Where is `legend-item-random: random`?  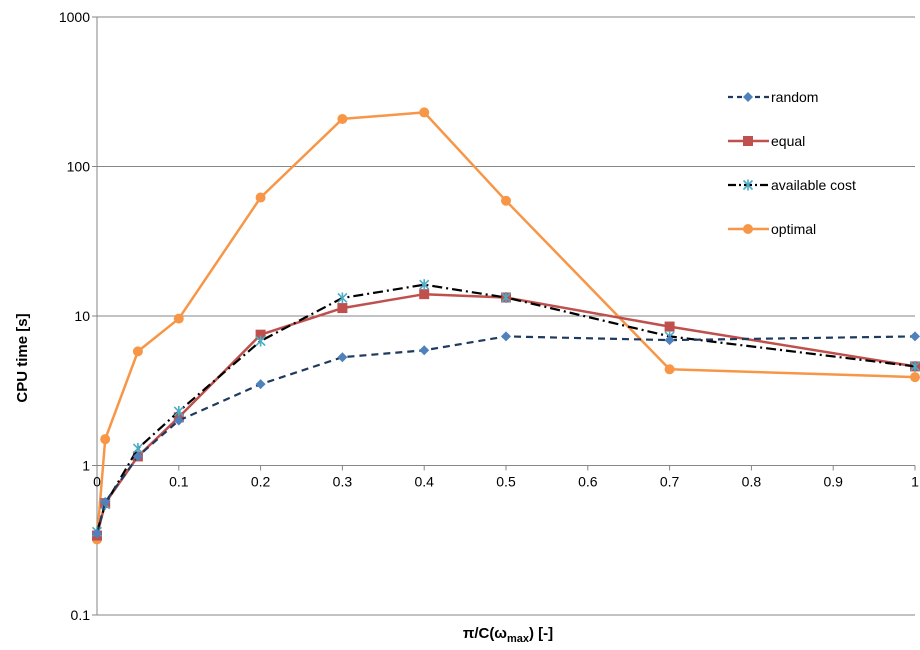
legend-item-random: random is located at coordinates (773, 97).